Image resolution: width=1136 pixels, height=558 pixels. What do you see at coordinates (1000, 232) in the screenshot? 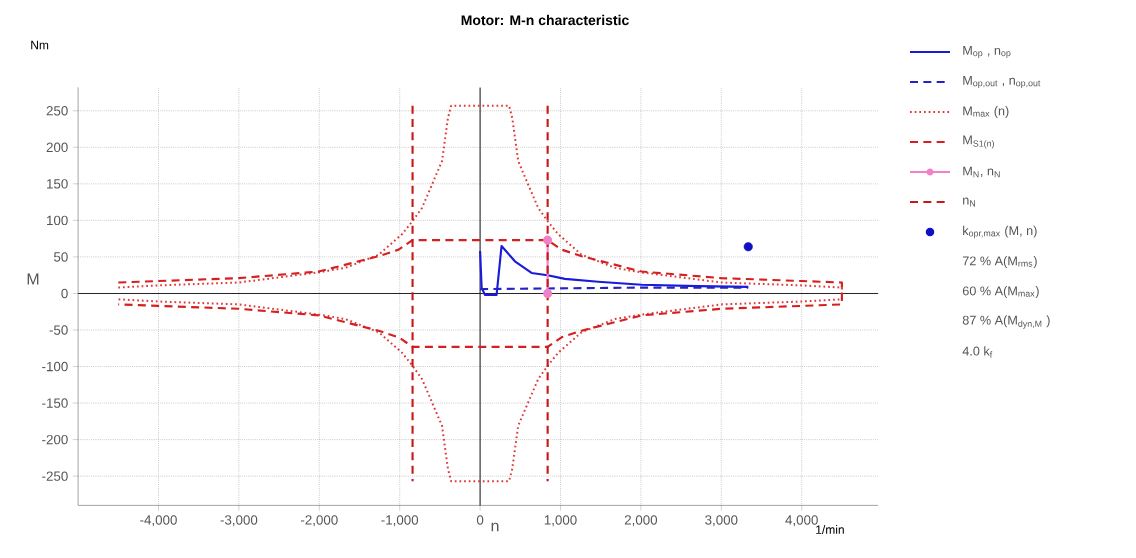
I see `legend-label: k$_{opr,max}$ (M, n)` at bounding box center [1000, 232].